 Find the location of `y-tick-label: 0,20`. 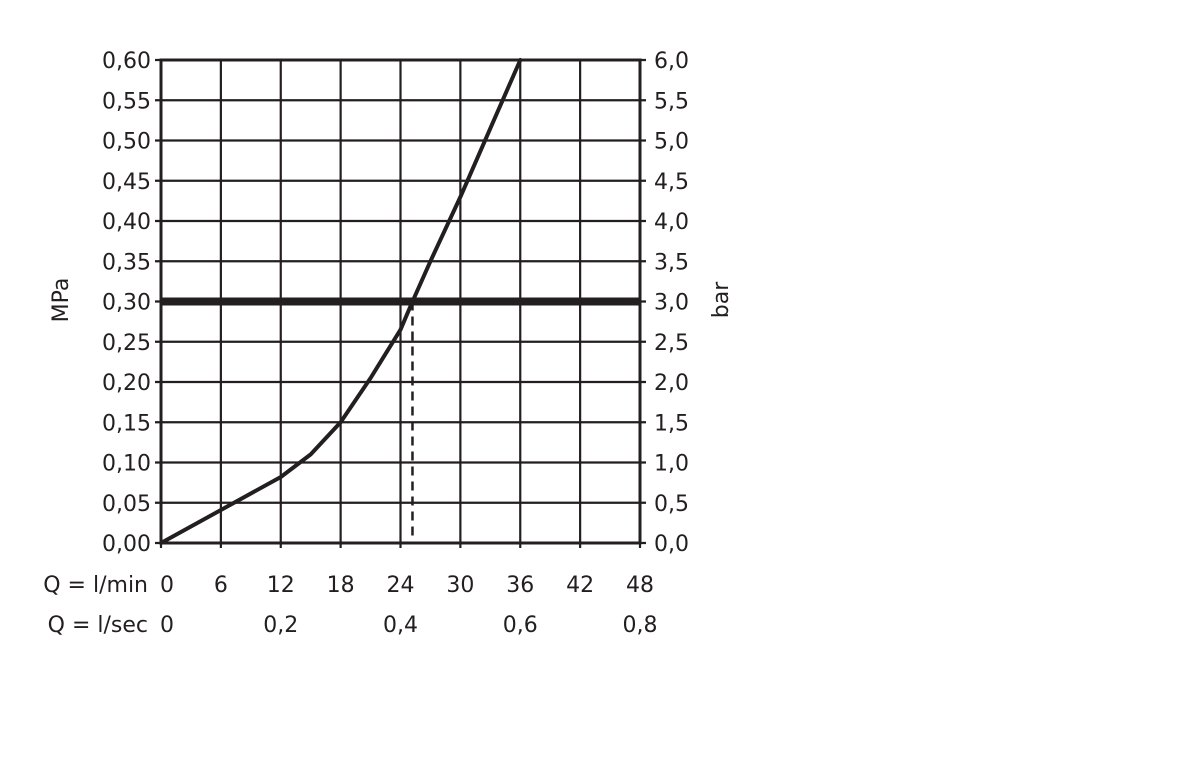

y-tick-label: 0,20 is located at coordinates (126, 383).